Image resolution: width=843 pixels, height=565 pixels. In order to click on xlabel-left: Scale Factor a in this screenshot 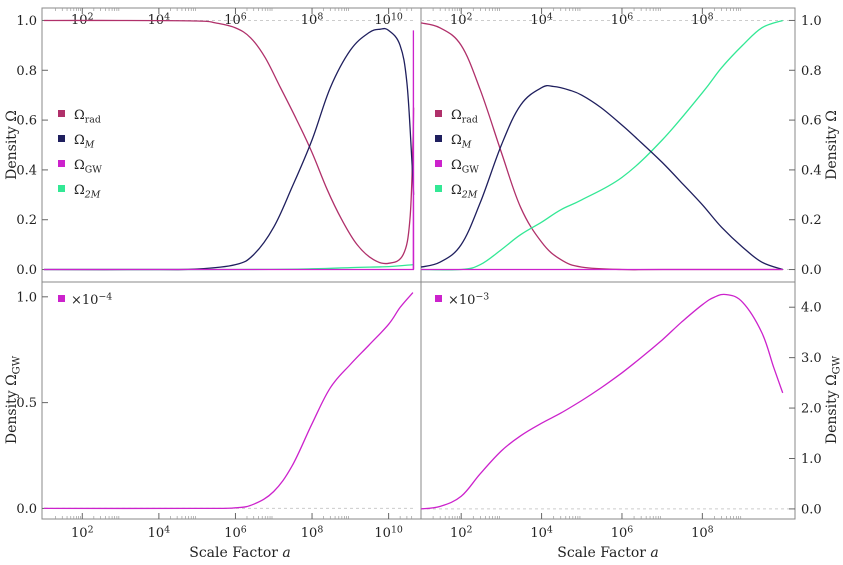, I will do `click(240, 553)`.